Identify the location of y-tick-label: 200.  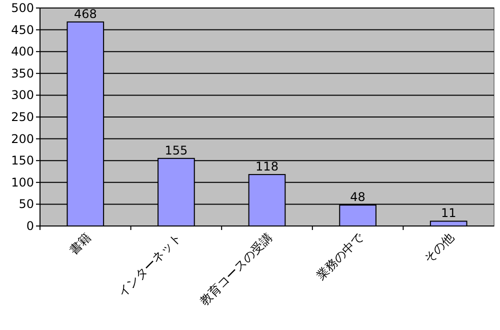
(22, 139).